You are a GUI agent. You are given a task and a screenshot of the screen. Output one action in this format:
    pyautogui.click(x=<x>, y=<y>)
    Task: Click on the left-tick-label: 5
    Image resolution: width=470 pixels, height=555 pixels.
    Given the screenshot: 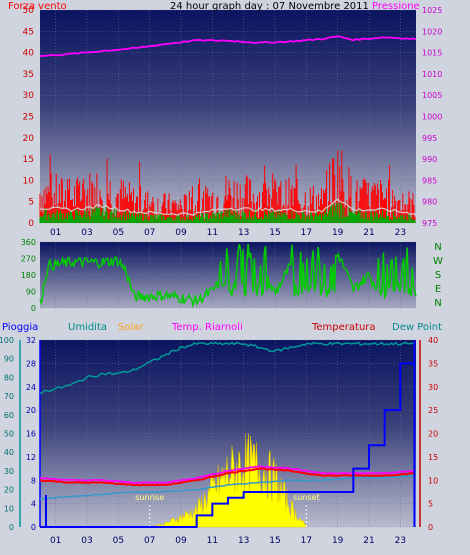 What is the action you would take?
    pyautogui.click(x=31, y=203)
    